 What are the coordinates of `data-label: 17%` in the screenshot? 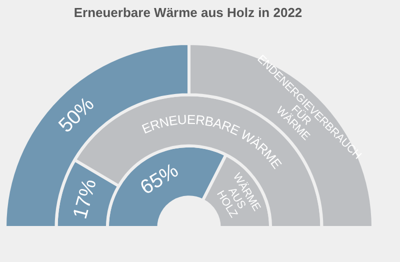 It's located at (85, 199).